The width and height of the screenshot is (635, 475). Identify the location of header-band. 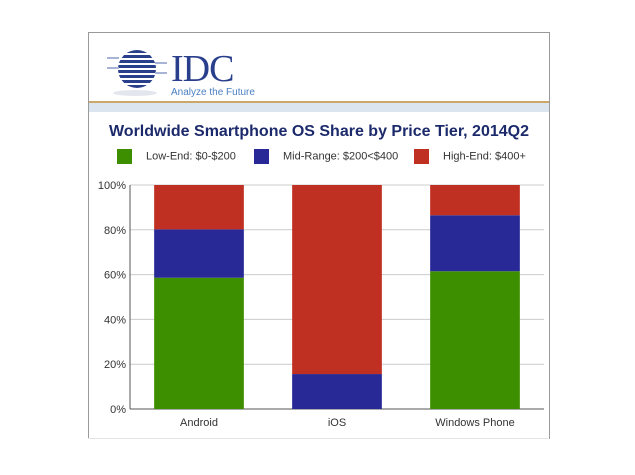
(319, 107).